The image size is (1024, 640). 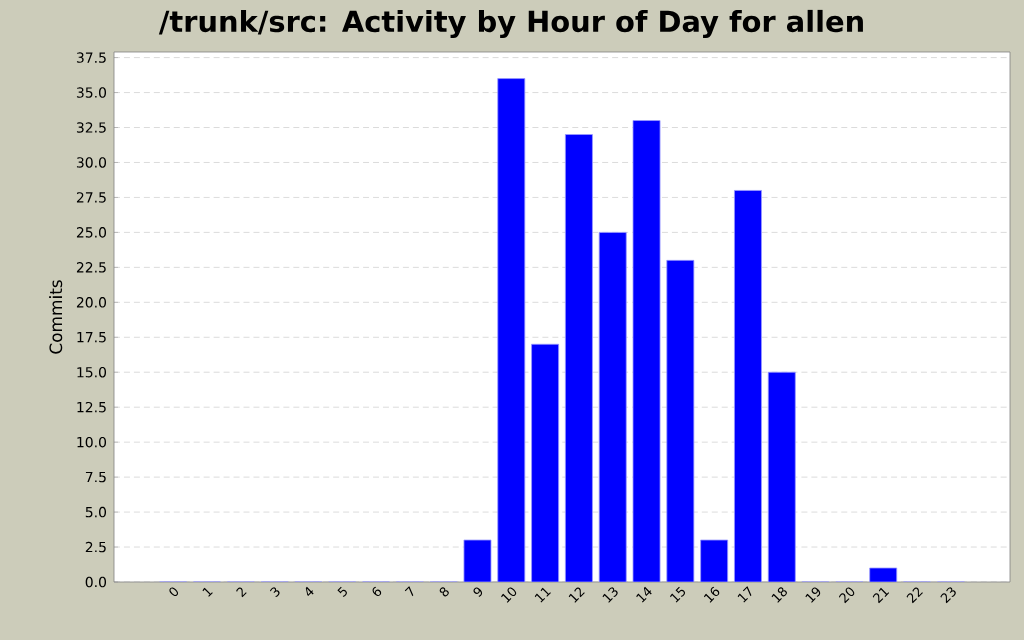 I want to click on y-axis-title: Commits, so click(x=56, y=317).